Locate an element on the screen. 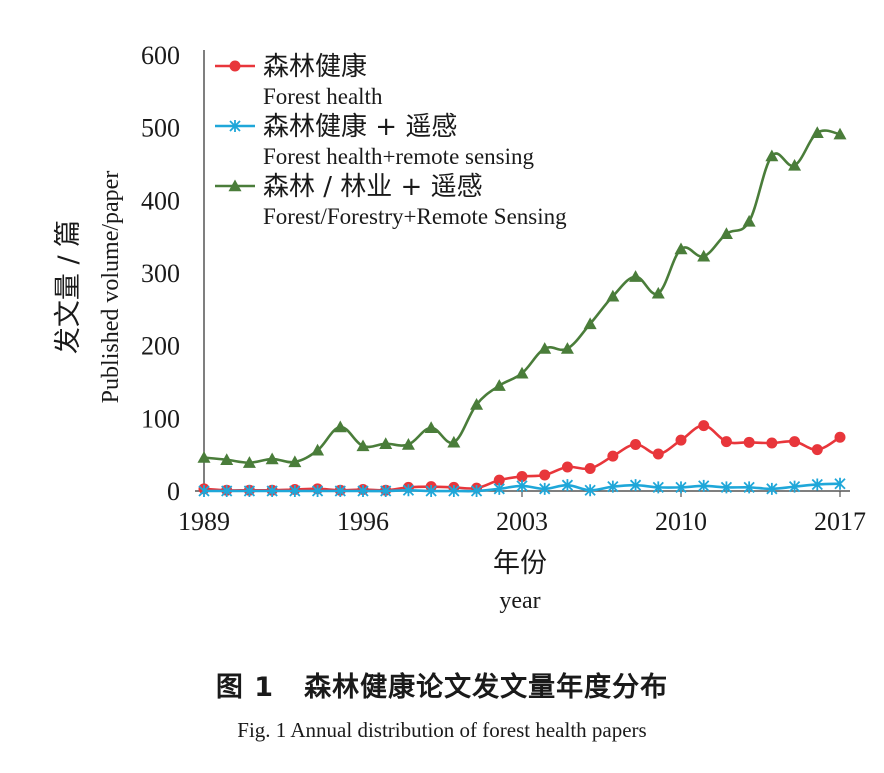 Image resolution: width=884 pixels, height=773 pixels. y-axis-label-cn: 发文量 / 篇 is located at coordinates (68, 287).